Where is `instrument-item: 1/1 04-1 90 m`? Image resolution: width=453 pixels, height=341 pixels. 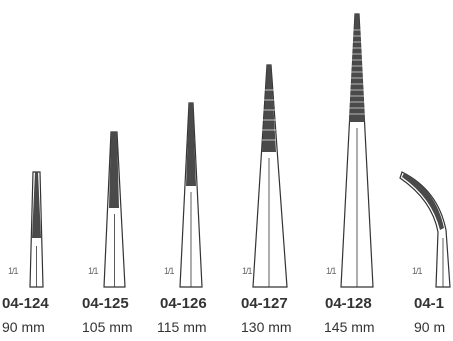
instrument-item: 1/1 04-1 90 m is located at coordinates (426, 170).